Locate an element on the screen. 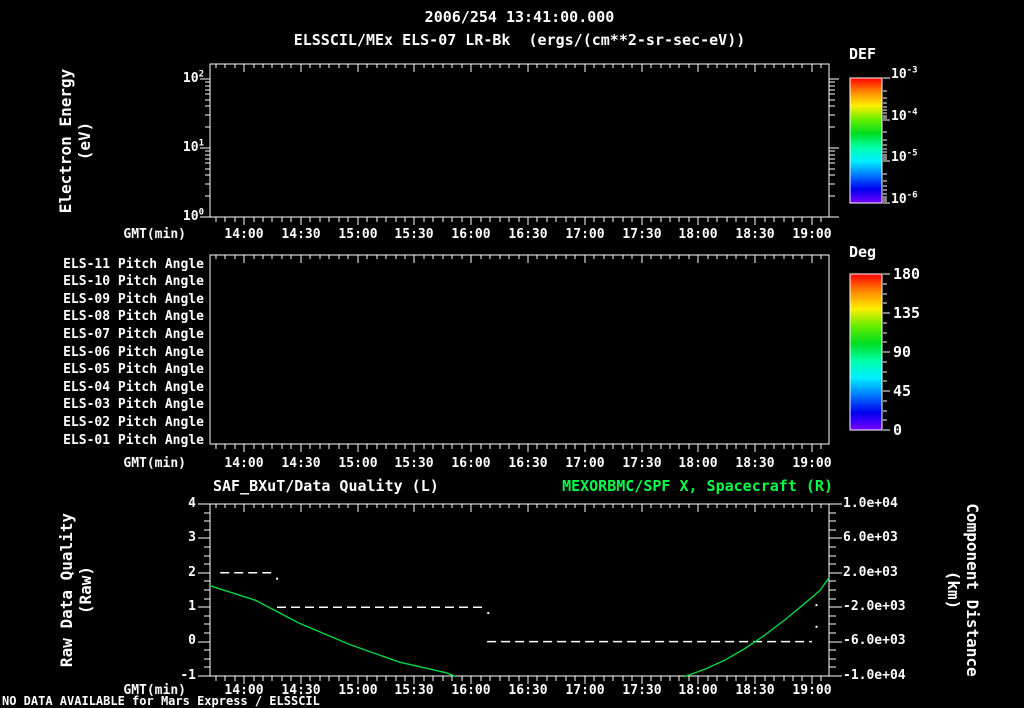 The height and width of the screenshot is (708, 1024). quality-ytick-3: 3 is located at coordinates (192, 537).